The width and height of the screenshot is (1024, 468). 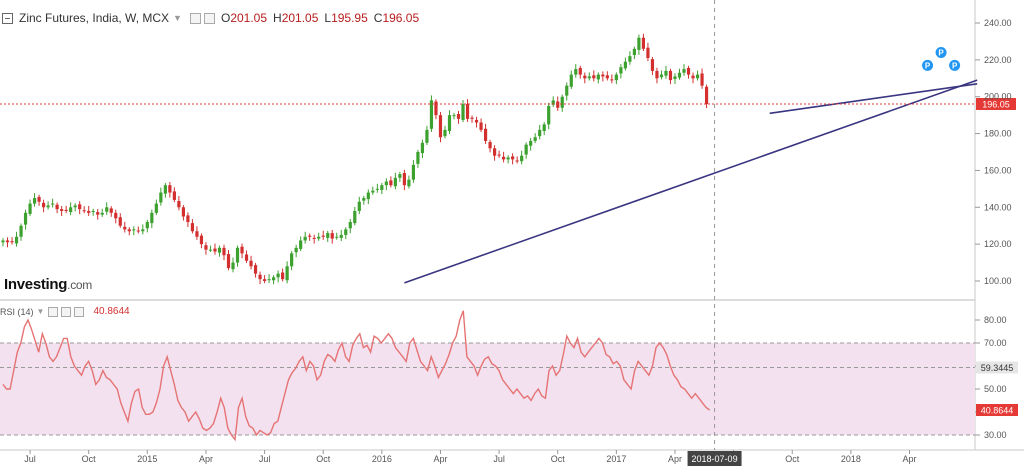 What do you see at coordinates (79, 311) in the screenshot?
I see `rsi-close-icon` at bounding box center [79, 311].